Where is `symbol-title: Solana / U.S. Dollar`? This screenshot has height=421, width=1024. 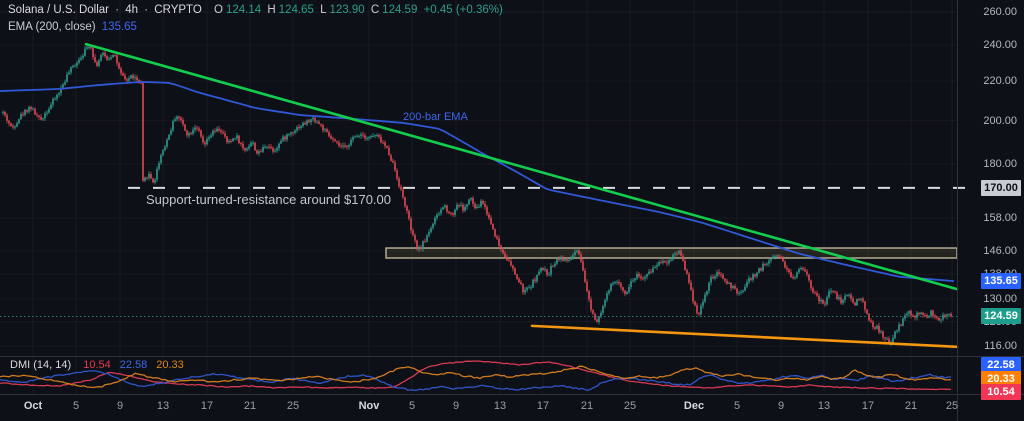
symbol-title: Solana / U.S. Dollar is located at coordinates (58, 10).